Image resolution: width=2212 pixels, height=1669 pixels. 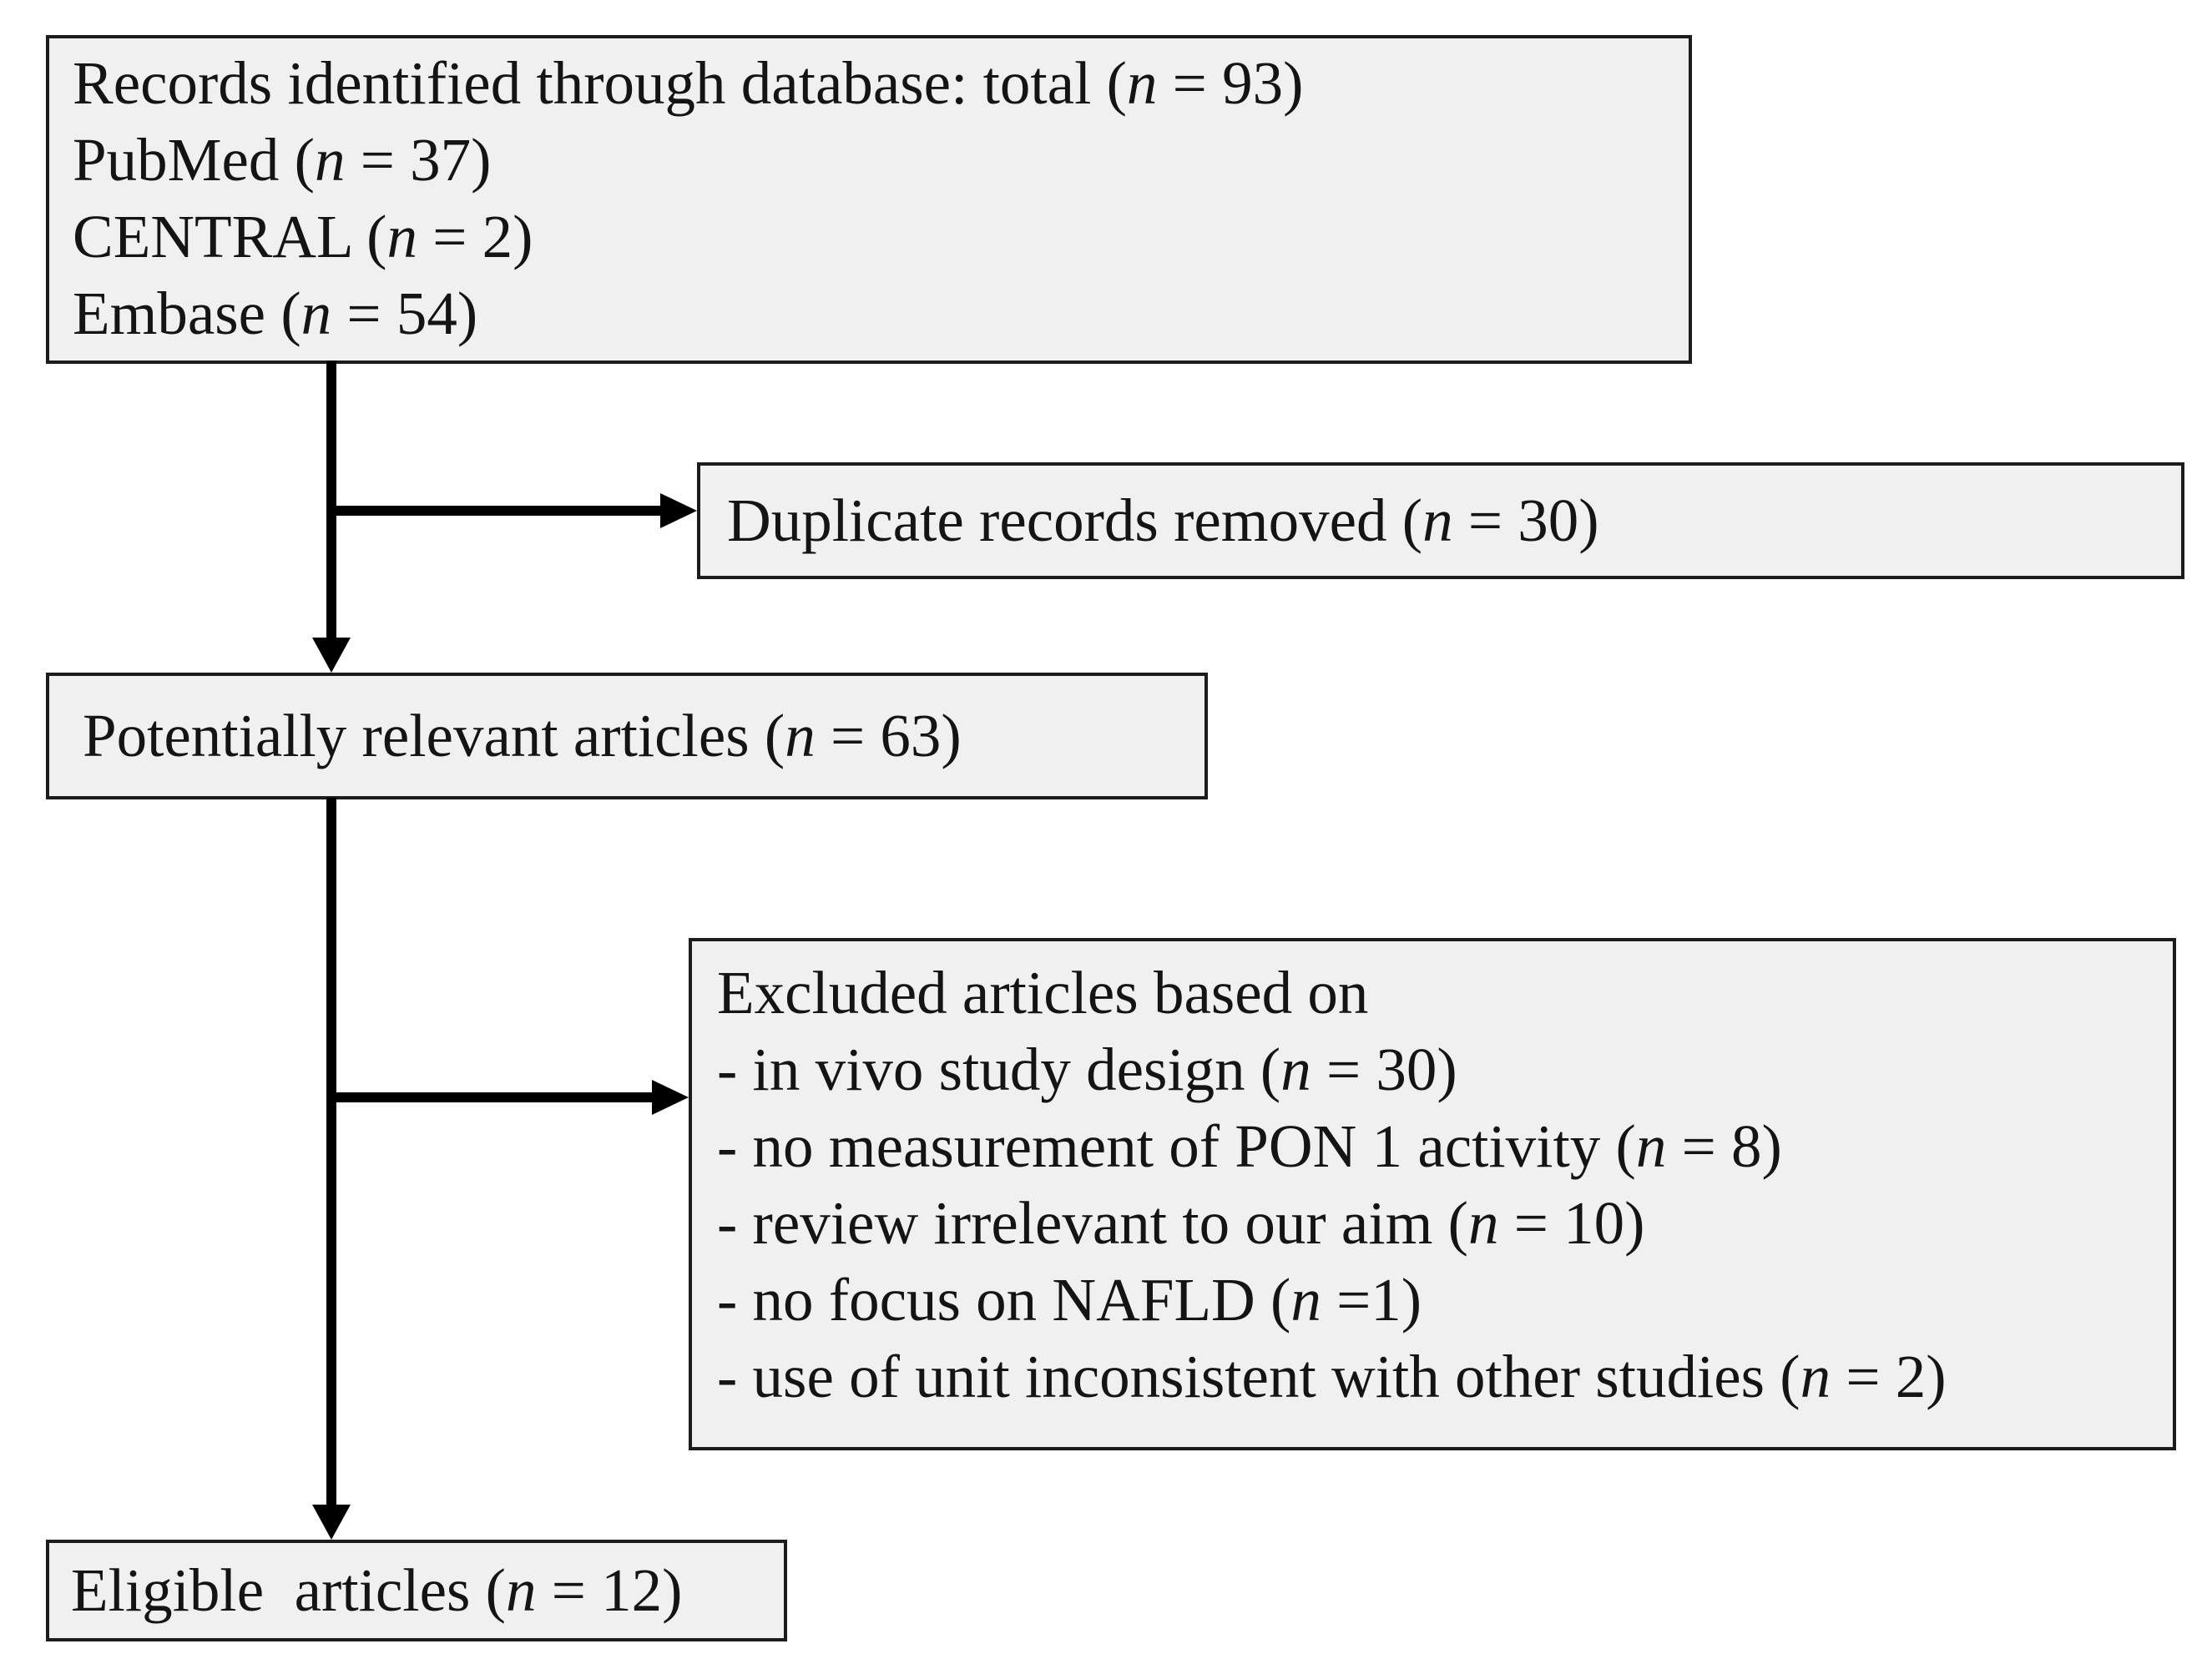 What do you see at coordinates (1069, 1300) in the screenshot?
I see `excluded-reason-line: - no focus on NAFLD (n =1)` at bounding box center [1069, 1300].